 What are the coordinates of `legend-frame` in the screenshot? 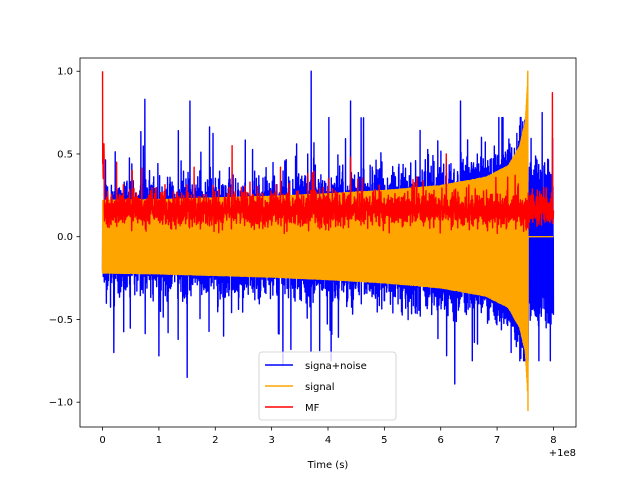 It's located at (327, 386).